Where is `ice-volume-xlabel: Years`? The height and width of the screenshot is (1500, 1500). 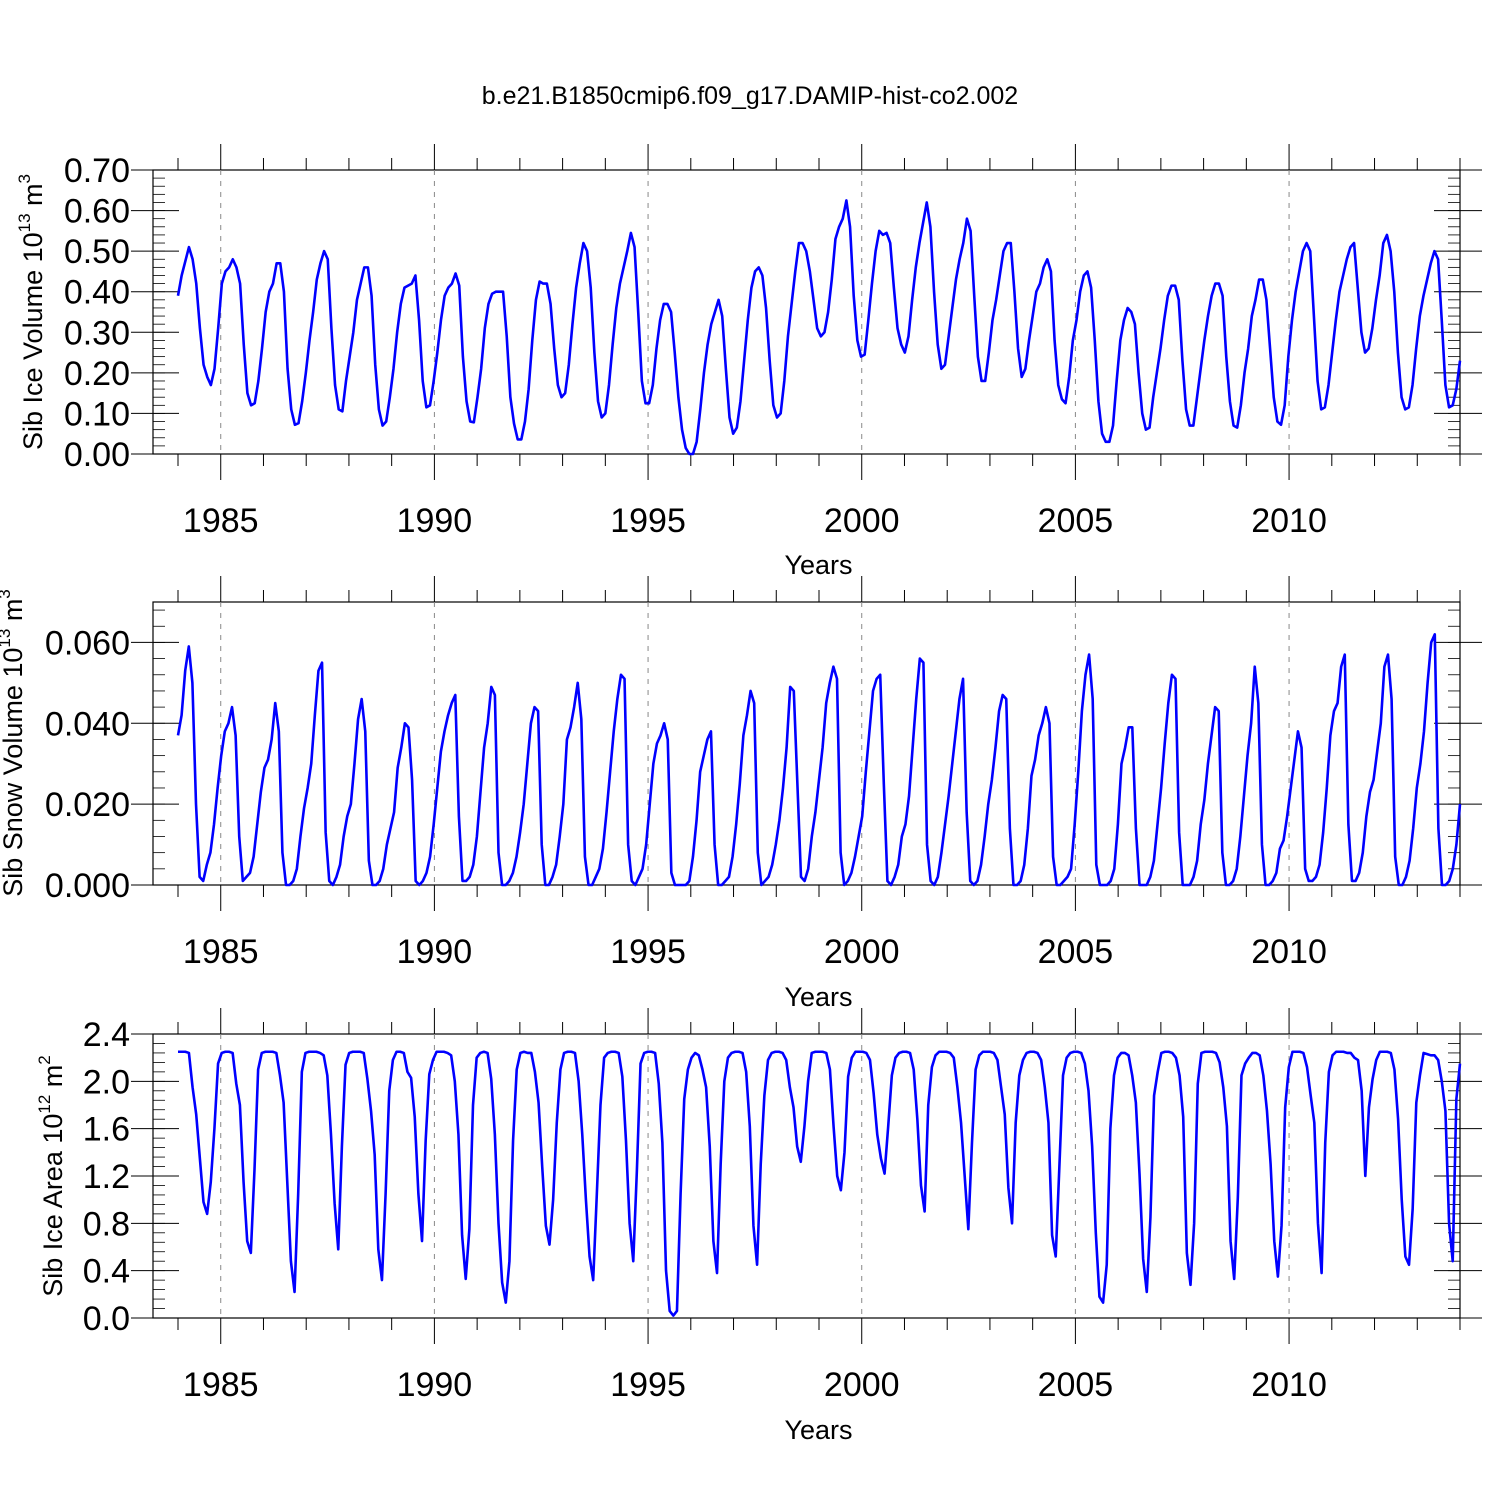 ice-volume-xlabel: Years is located at coordinates (818, 565).